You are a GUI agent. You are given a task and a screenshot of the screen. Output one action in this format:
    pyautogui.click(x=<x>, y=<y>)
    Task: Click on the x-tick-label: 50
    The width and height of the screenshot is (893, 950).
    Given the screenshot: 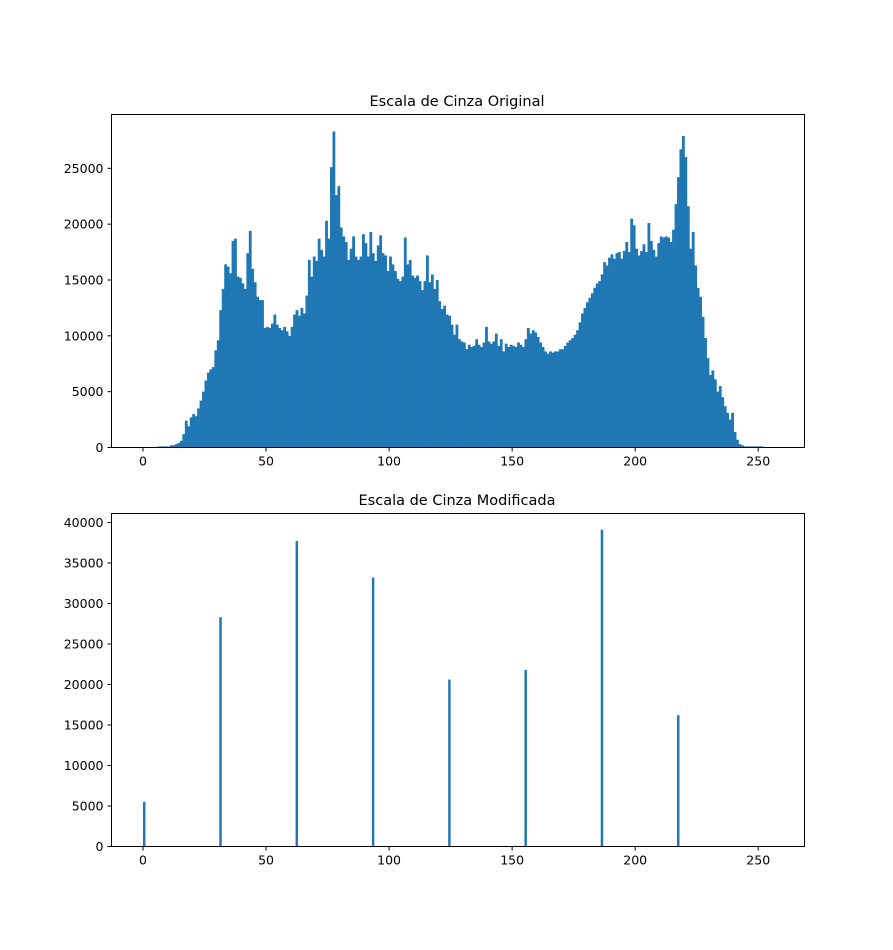 What is the action you would take?
    pyautogui.click(x=266, y=860)
    